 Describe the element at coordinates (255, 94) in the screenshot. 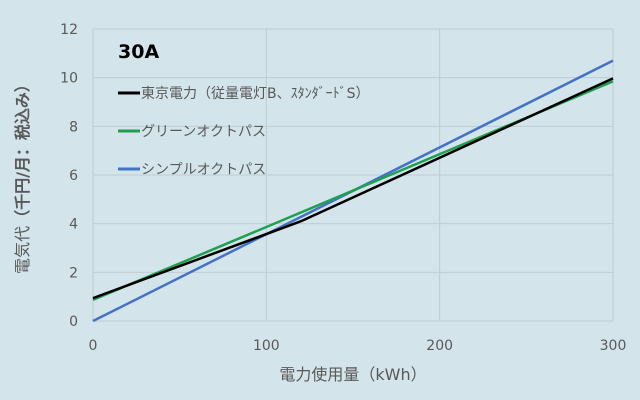

I see `legend-label: 東京電力（従量電灯B、ｽﾀﾝﾀﾞｰﾄﾞS）` at that location.